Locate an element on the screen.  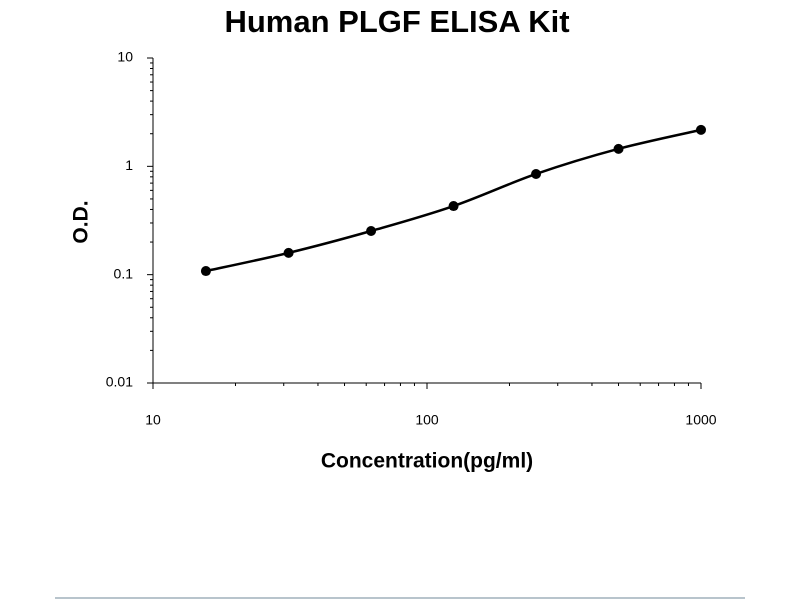
x-tick-label: 100 is located at coordinates (427, 420).